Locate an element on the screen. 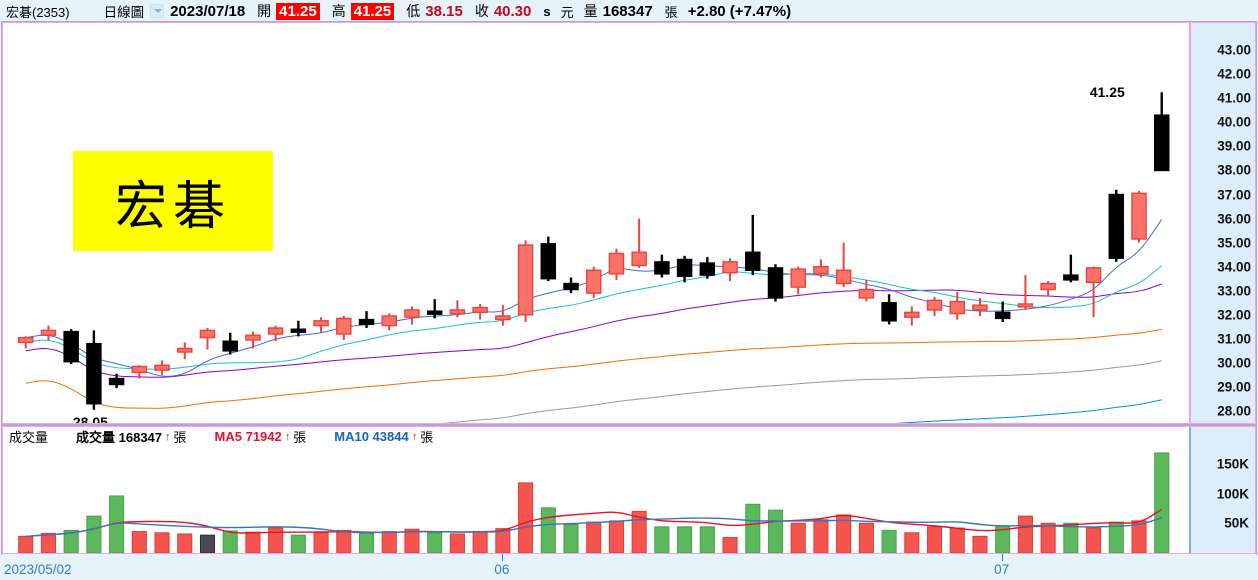 The image size is (1258, 580). price-axis-tick: 34.00 is located at coordinates (1234, 267).